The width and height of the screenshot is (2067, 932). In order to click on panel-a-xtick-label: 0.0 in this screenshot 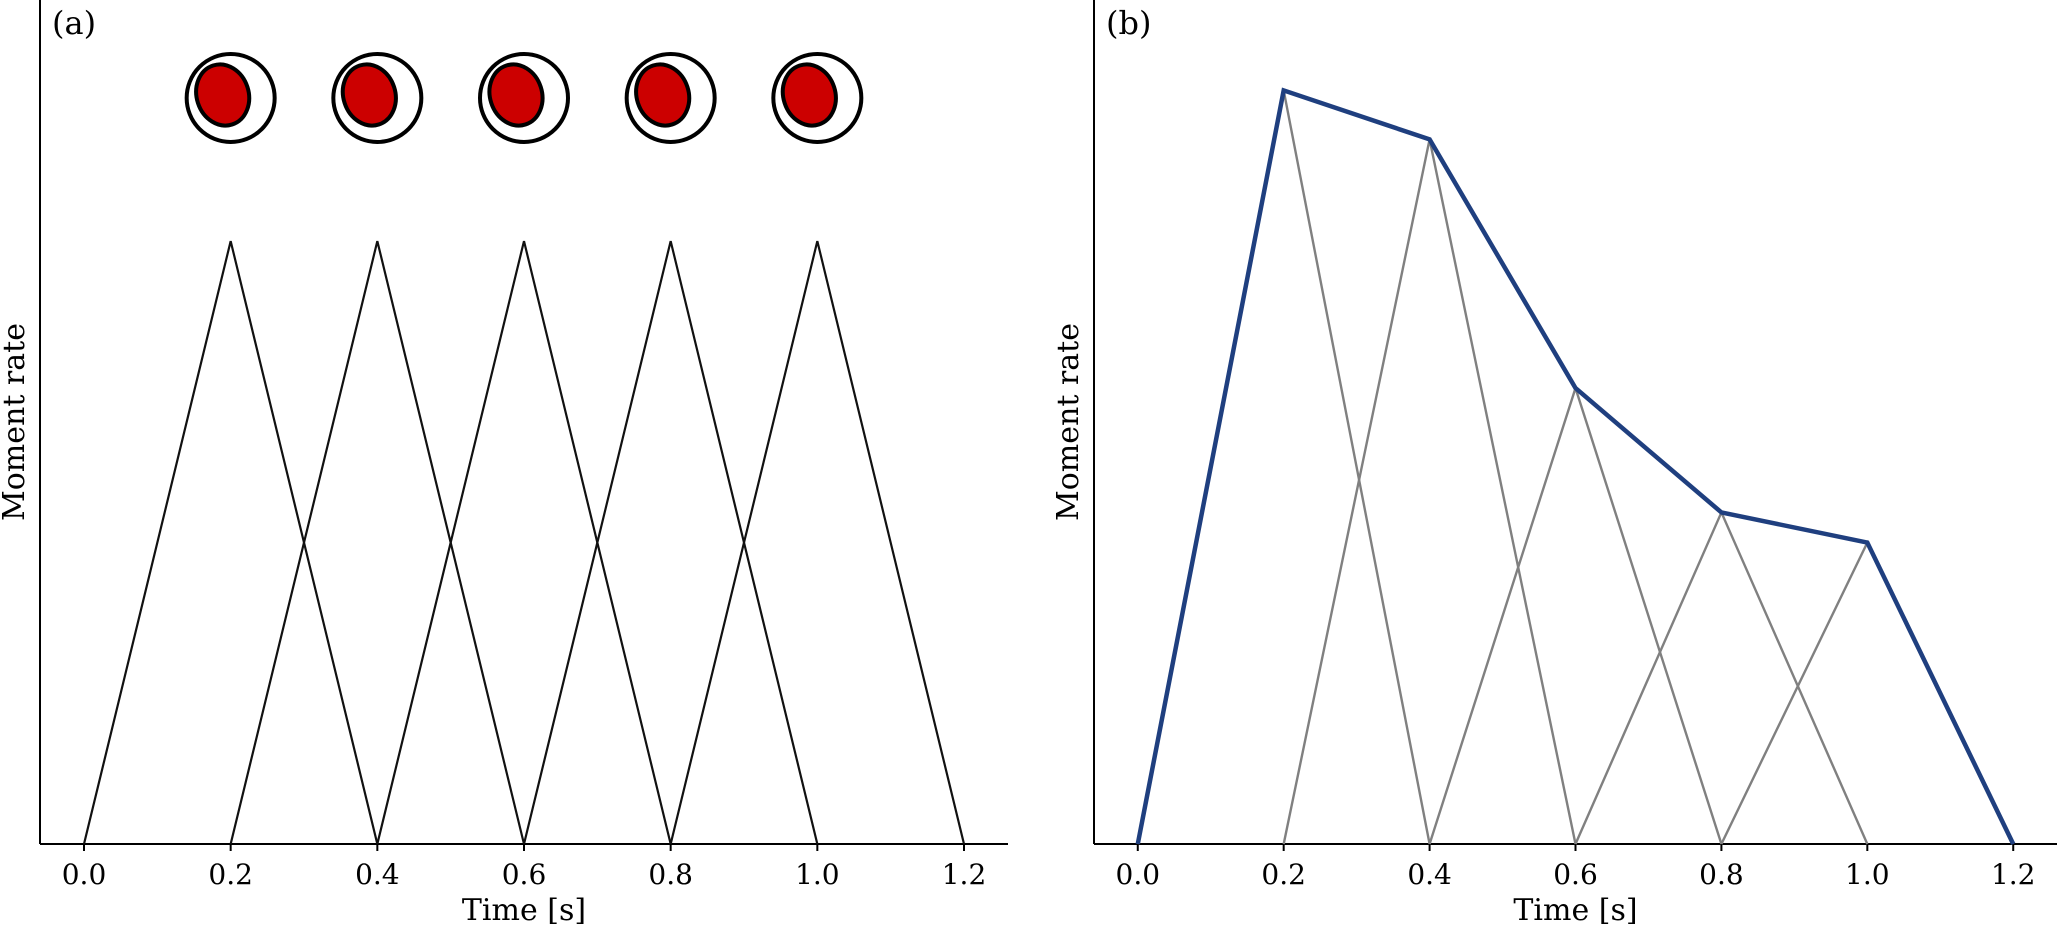, I will do `click(84, 874)`.